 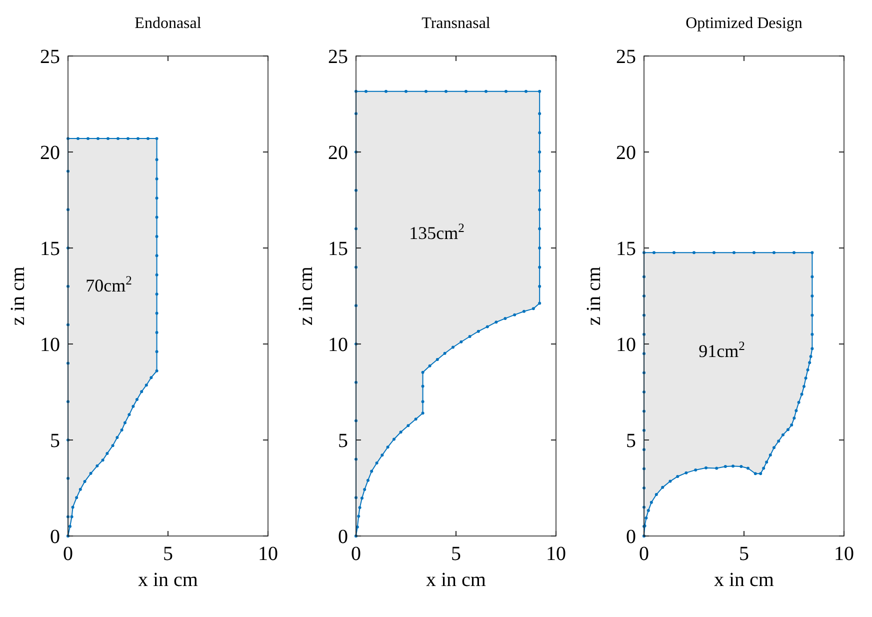 I want to click on annotation: 135cm$^{2}$, so click(x=436, y=231).